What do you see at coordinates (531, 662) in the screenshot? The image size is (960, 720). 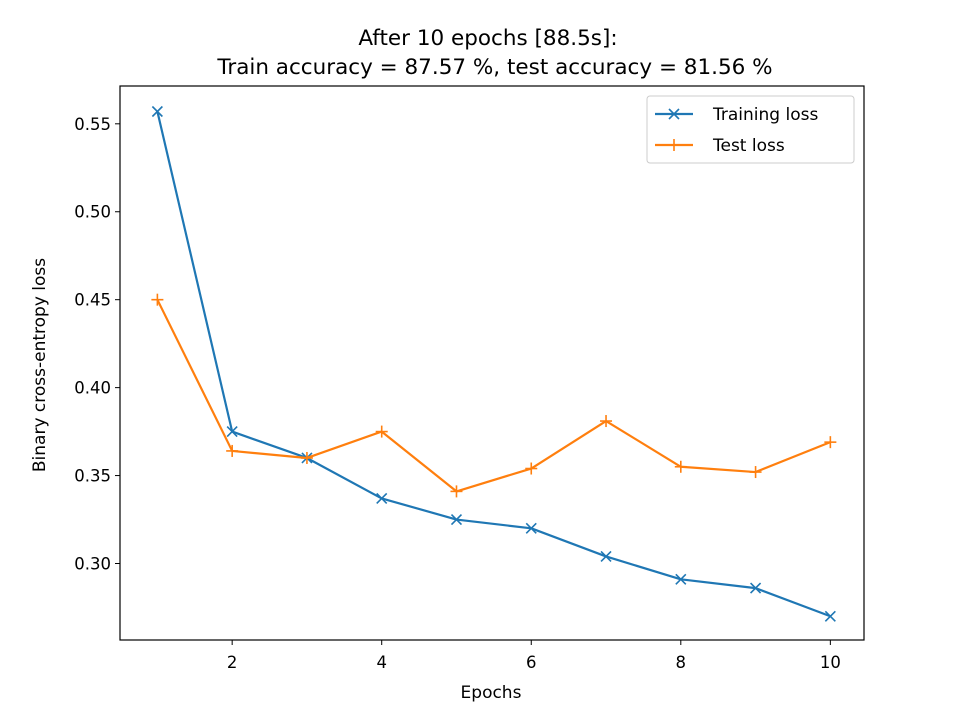 I see `x-tick-label: 6` at bounding box center [531, 662].